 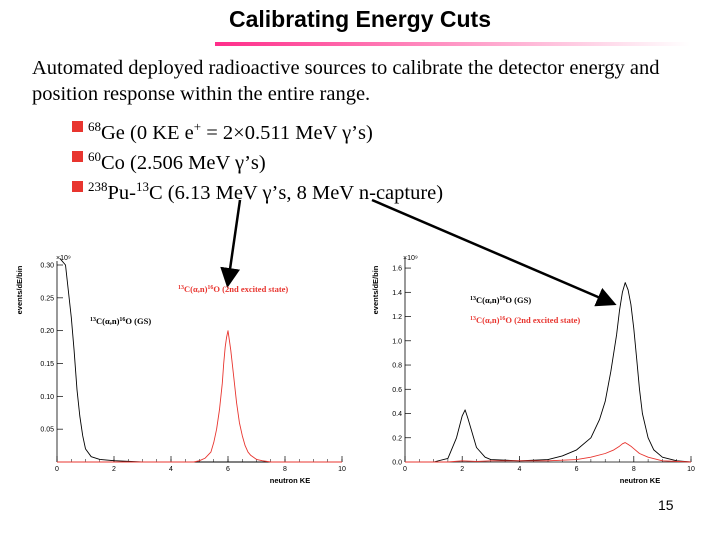 I want to click on bullet-co60: 60Co (2.506 MeV γ’s), so click(x=257, y=158).